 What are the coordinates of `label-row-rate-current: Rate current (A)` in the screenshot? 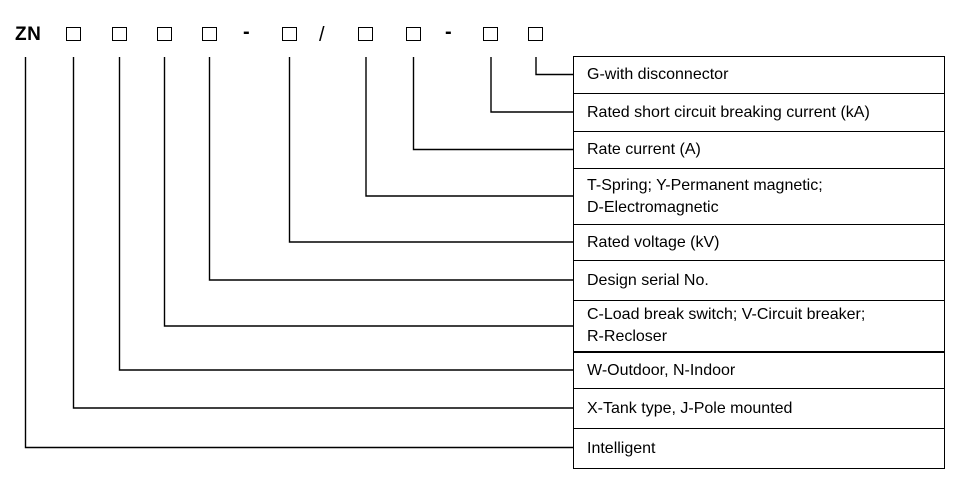 It's located at (759, 150).